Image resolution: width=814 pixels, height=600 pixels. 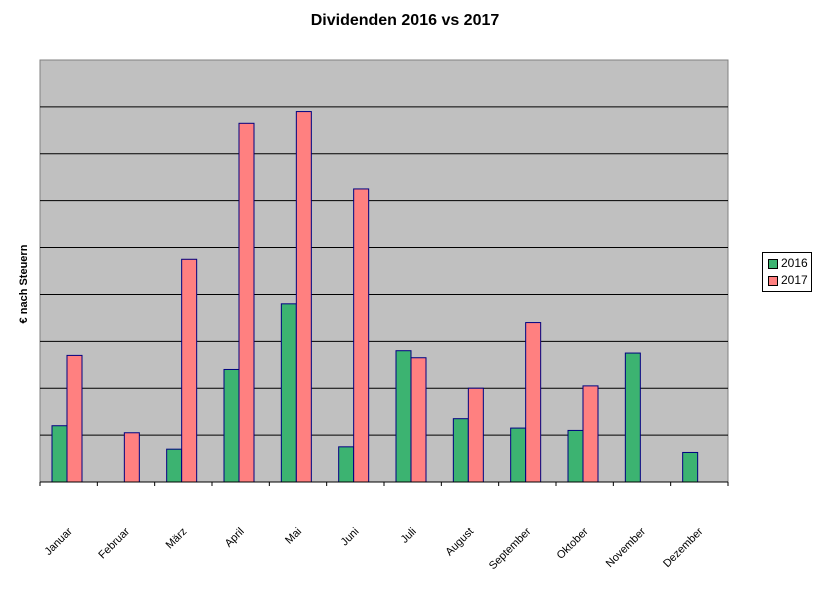 I want to click on x-tick-label: August, so click(x=459, y=542).